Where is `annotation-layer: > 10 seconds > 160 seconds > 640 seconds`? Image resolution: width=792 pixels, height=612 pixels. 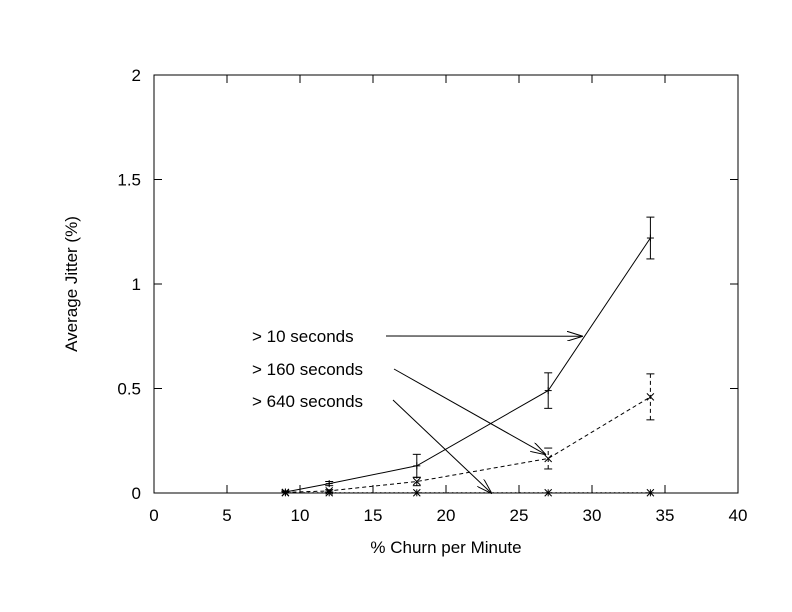
annotation-layer: > 10 seconds > 160 seconds > 640 seconds is located at coordinates (417, 410).